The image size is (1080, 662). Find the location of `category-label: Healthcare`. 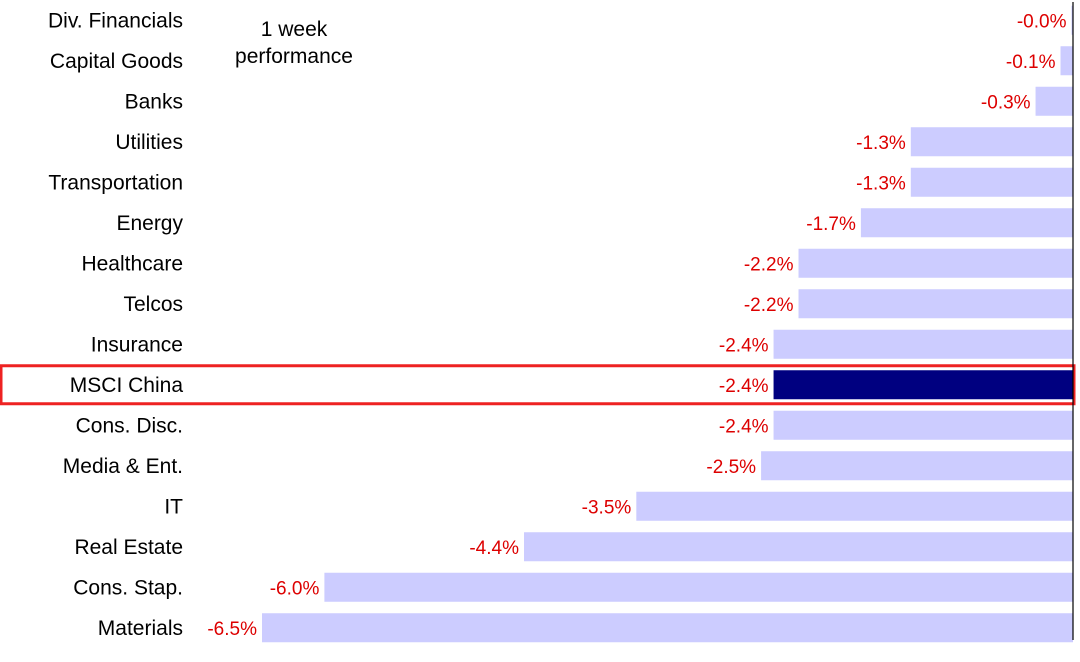

category-label: Healthcare is located at coordinates (132, 263).